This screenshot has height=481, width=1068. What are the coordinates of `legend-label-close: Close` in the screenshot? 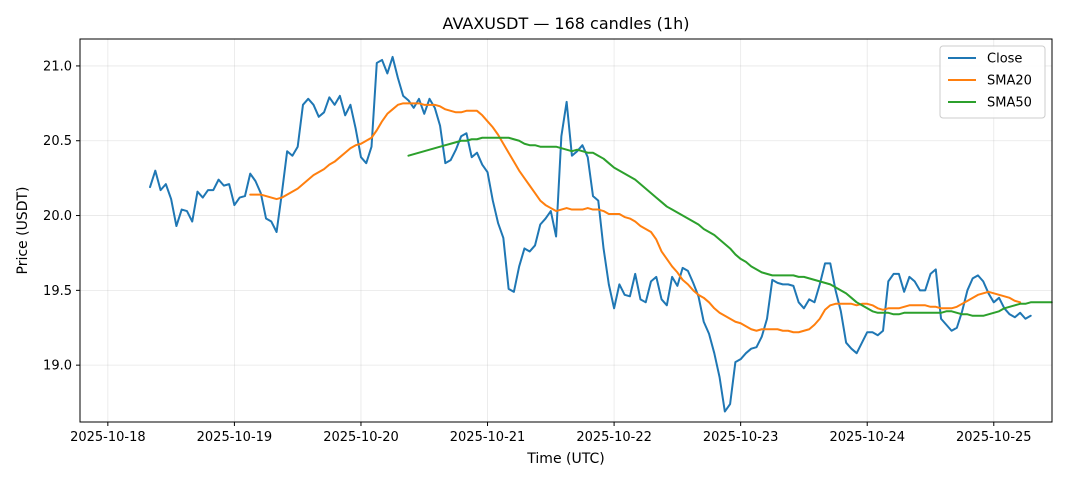 It's located at (1004, 59).